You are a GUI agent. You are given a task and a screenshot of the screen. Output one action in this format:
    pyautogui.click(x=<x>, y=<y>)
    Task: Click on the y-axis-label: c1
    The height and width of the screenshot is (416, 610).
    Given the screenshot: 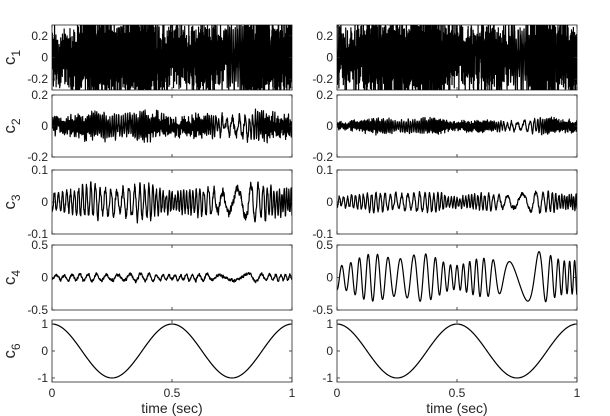 What is the action you would take?
    pyautogui.click(x=11, y=58)
    